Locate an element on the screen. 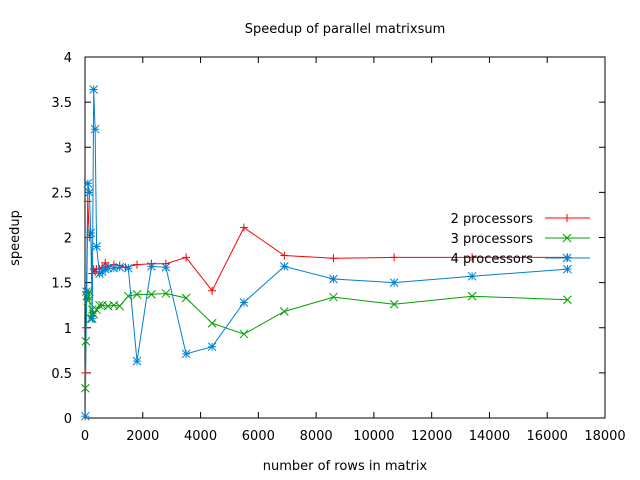 This screenshot has width=640, height=480. y-tick-label: 3 is located at coordinates (68, 148).